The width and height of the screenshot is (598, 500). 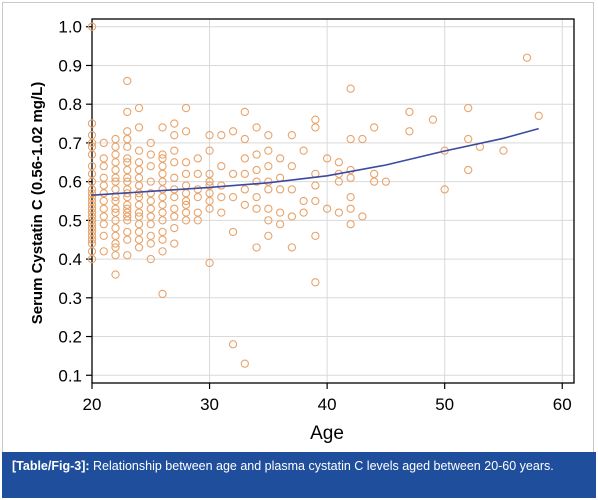 What do you see at coordinates (70, 337) in the screenshot?
I see `y-tick-label: 0.2` at bounding box center [70, 337].